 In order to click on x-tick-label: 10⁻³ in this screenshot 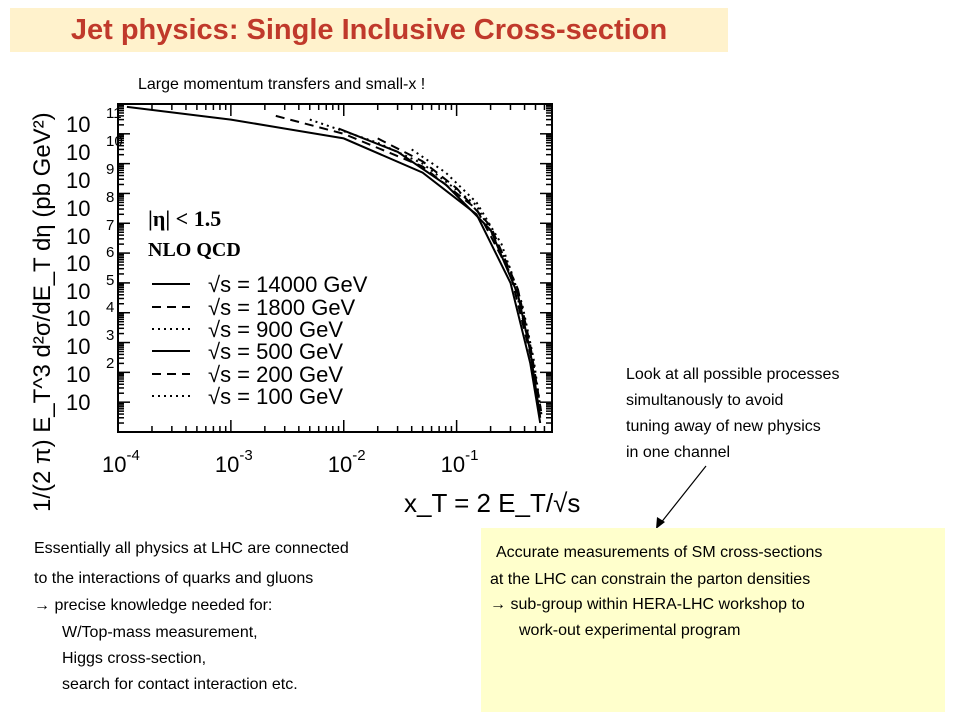, I will do `click(234, 462)`.